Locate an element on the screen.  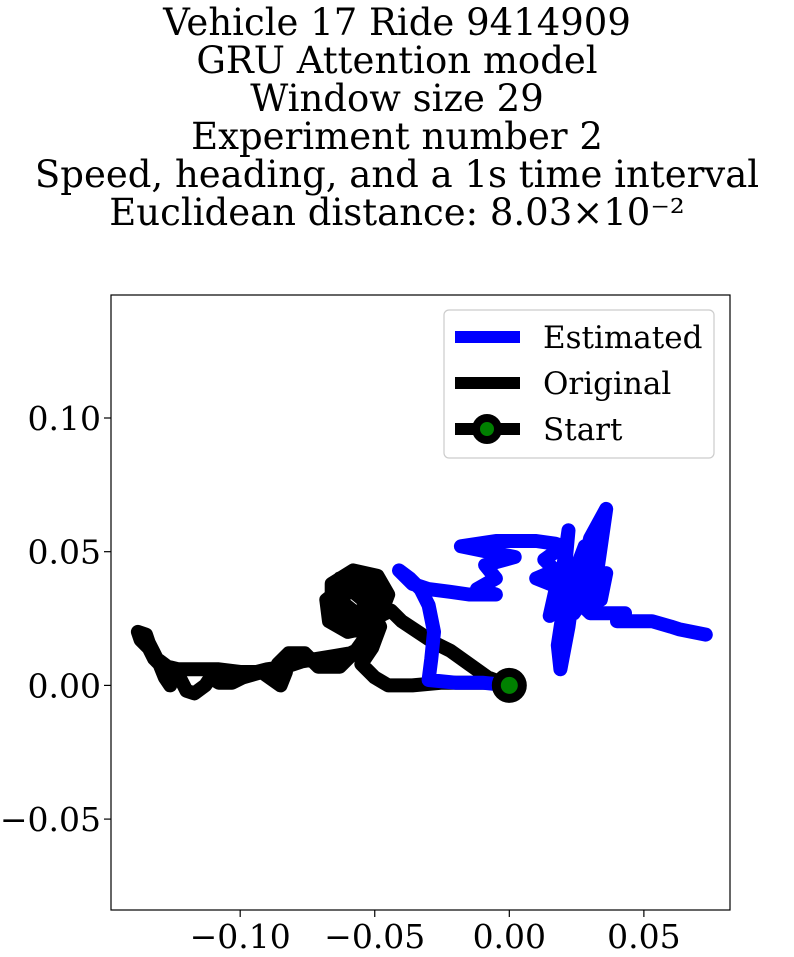
y-tick-label: 0.10 is located at coordinates (64, 418).